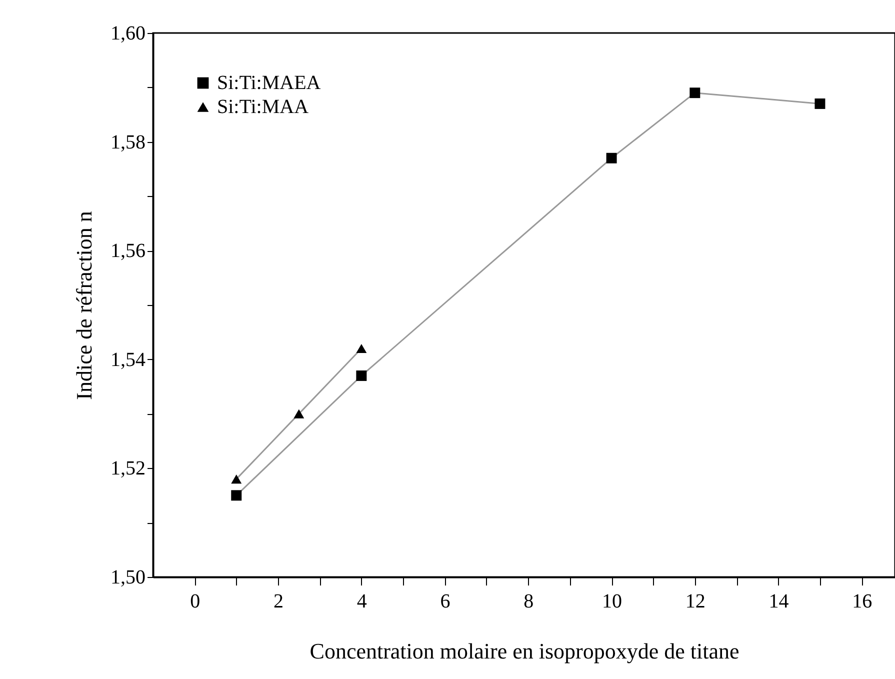 This screenshot has width=895, height=679. What do you see at coordinates (128, 142) in the screenshot?
I see `y-tick-label: 1,58` at bounding box center [128, 142].